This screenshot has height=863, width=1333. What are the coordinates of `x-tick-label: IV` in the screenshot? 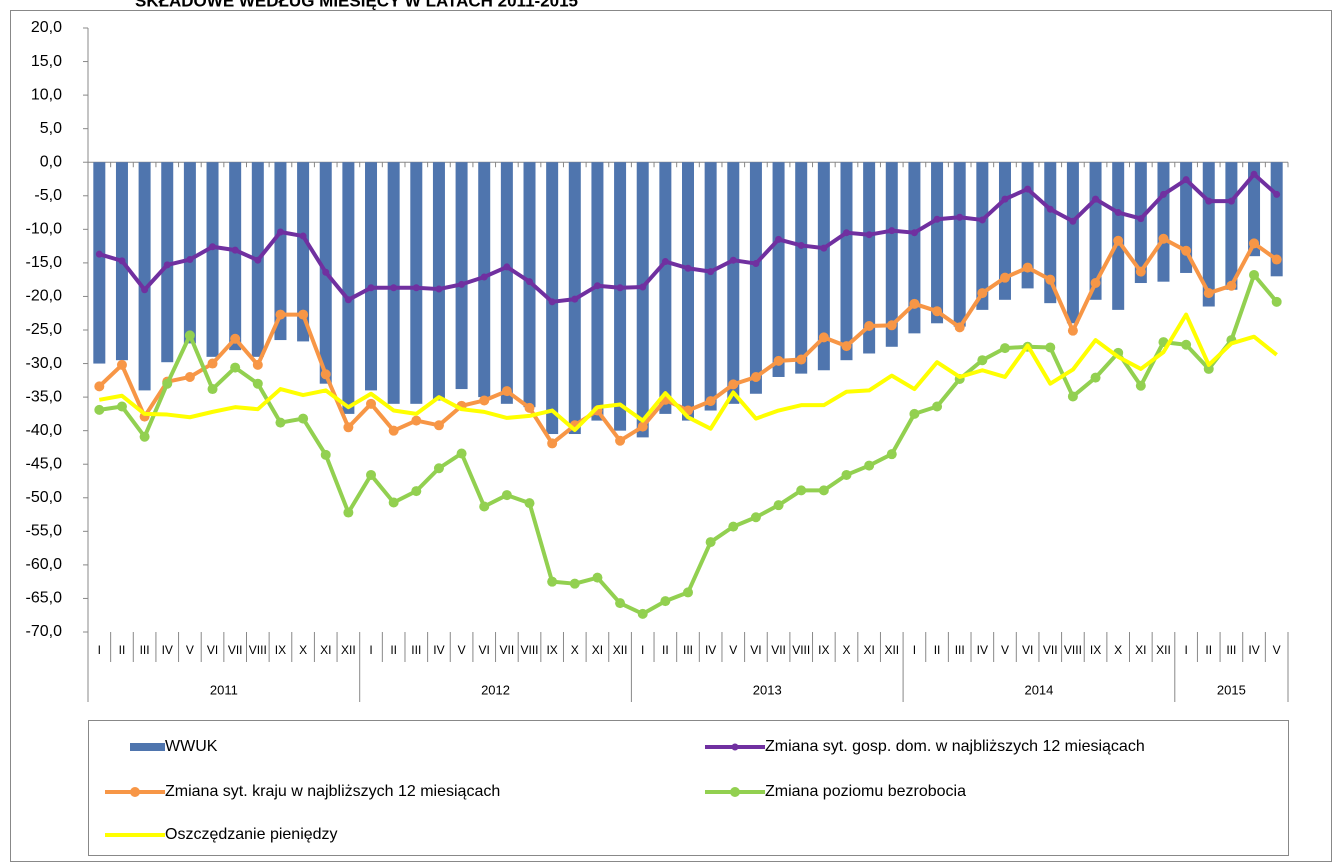 It's located at (1253, 650).